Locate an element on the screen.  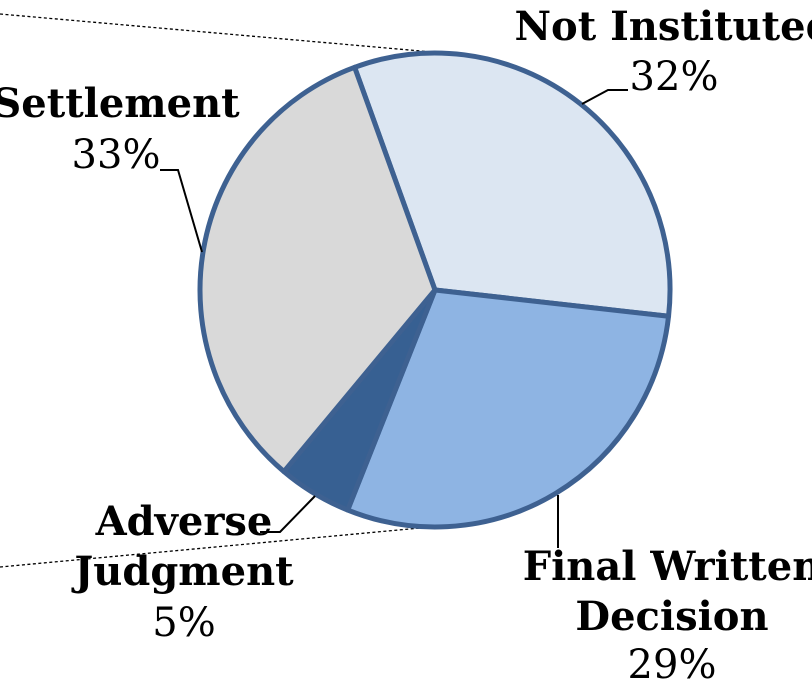
pie-slice-final-written-decision is located at coordinates (508, 408).